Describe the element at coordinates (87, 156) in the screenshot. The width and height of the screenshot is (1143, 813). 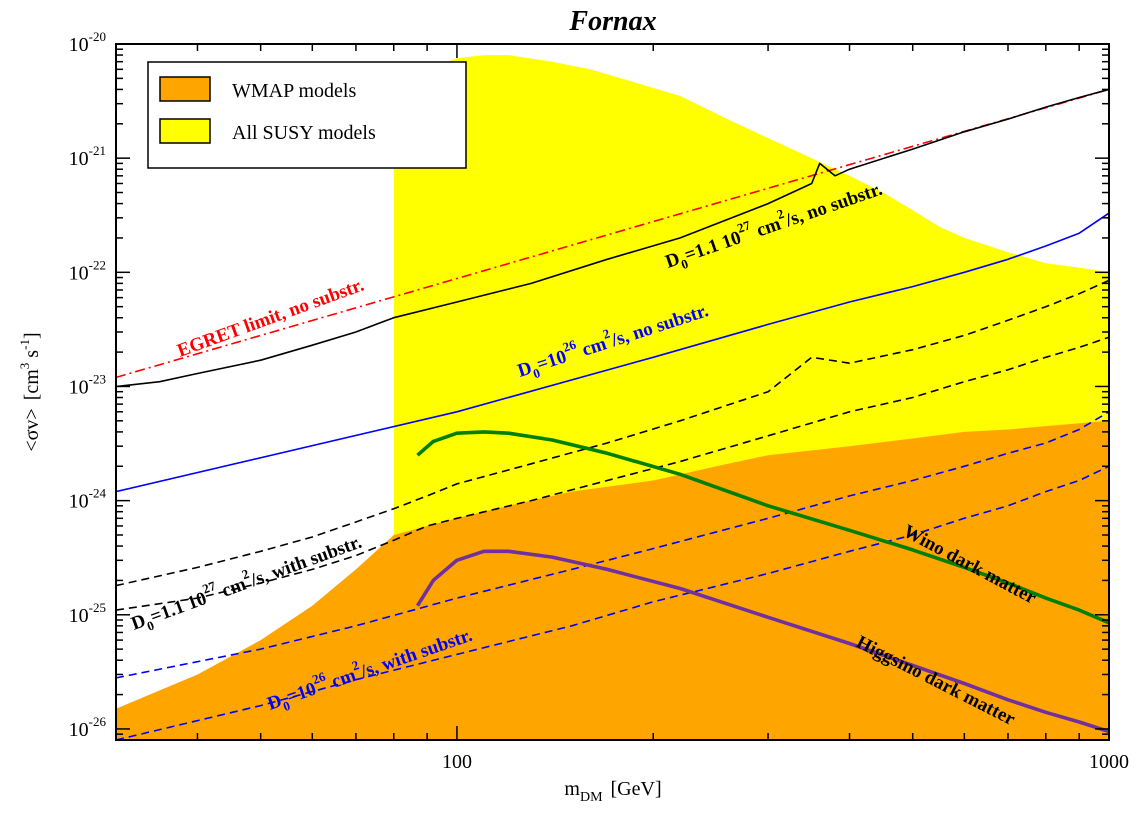
I see `y-tick-label: 10-21` at that location.